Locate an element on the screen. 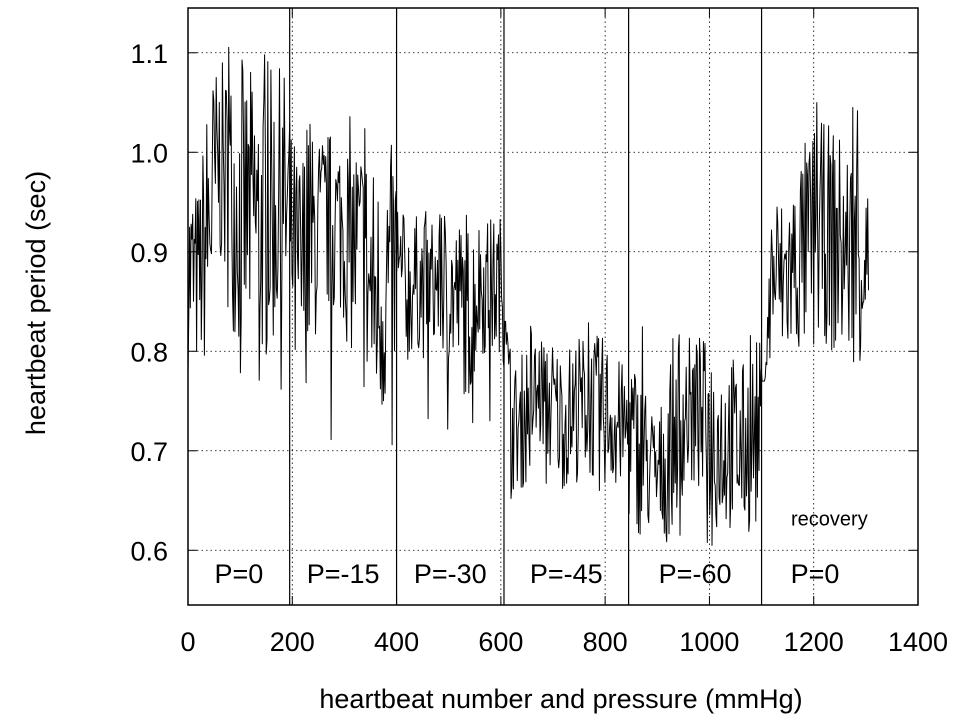 The image size is (965, 724). y-tick-label: 1.1 is located at coordinates (149, 54).